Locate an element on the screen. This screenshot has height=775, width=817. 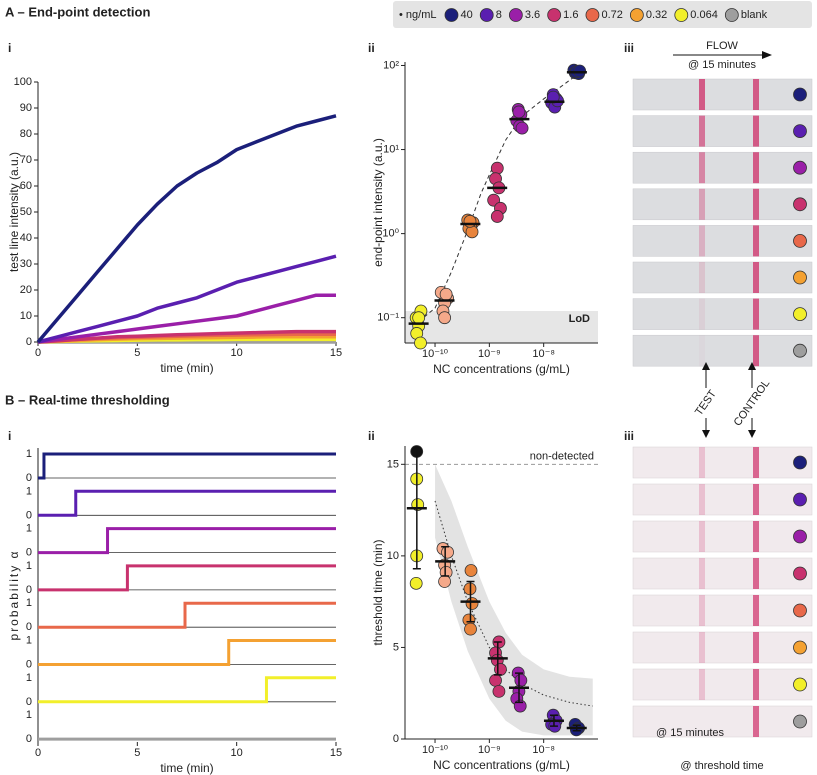
panel-b-title: B – Real-time thresholding is located at coordinates (87, 400).